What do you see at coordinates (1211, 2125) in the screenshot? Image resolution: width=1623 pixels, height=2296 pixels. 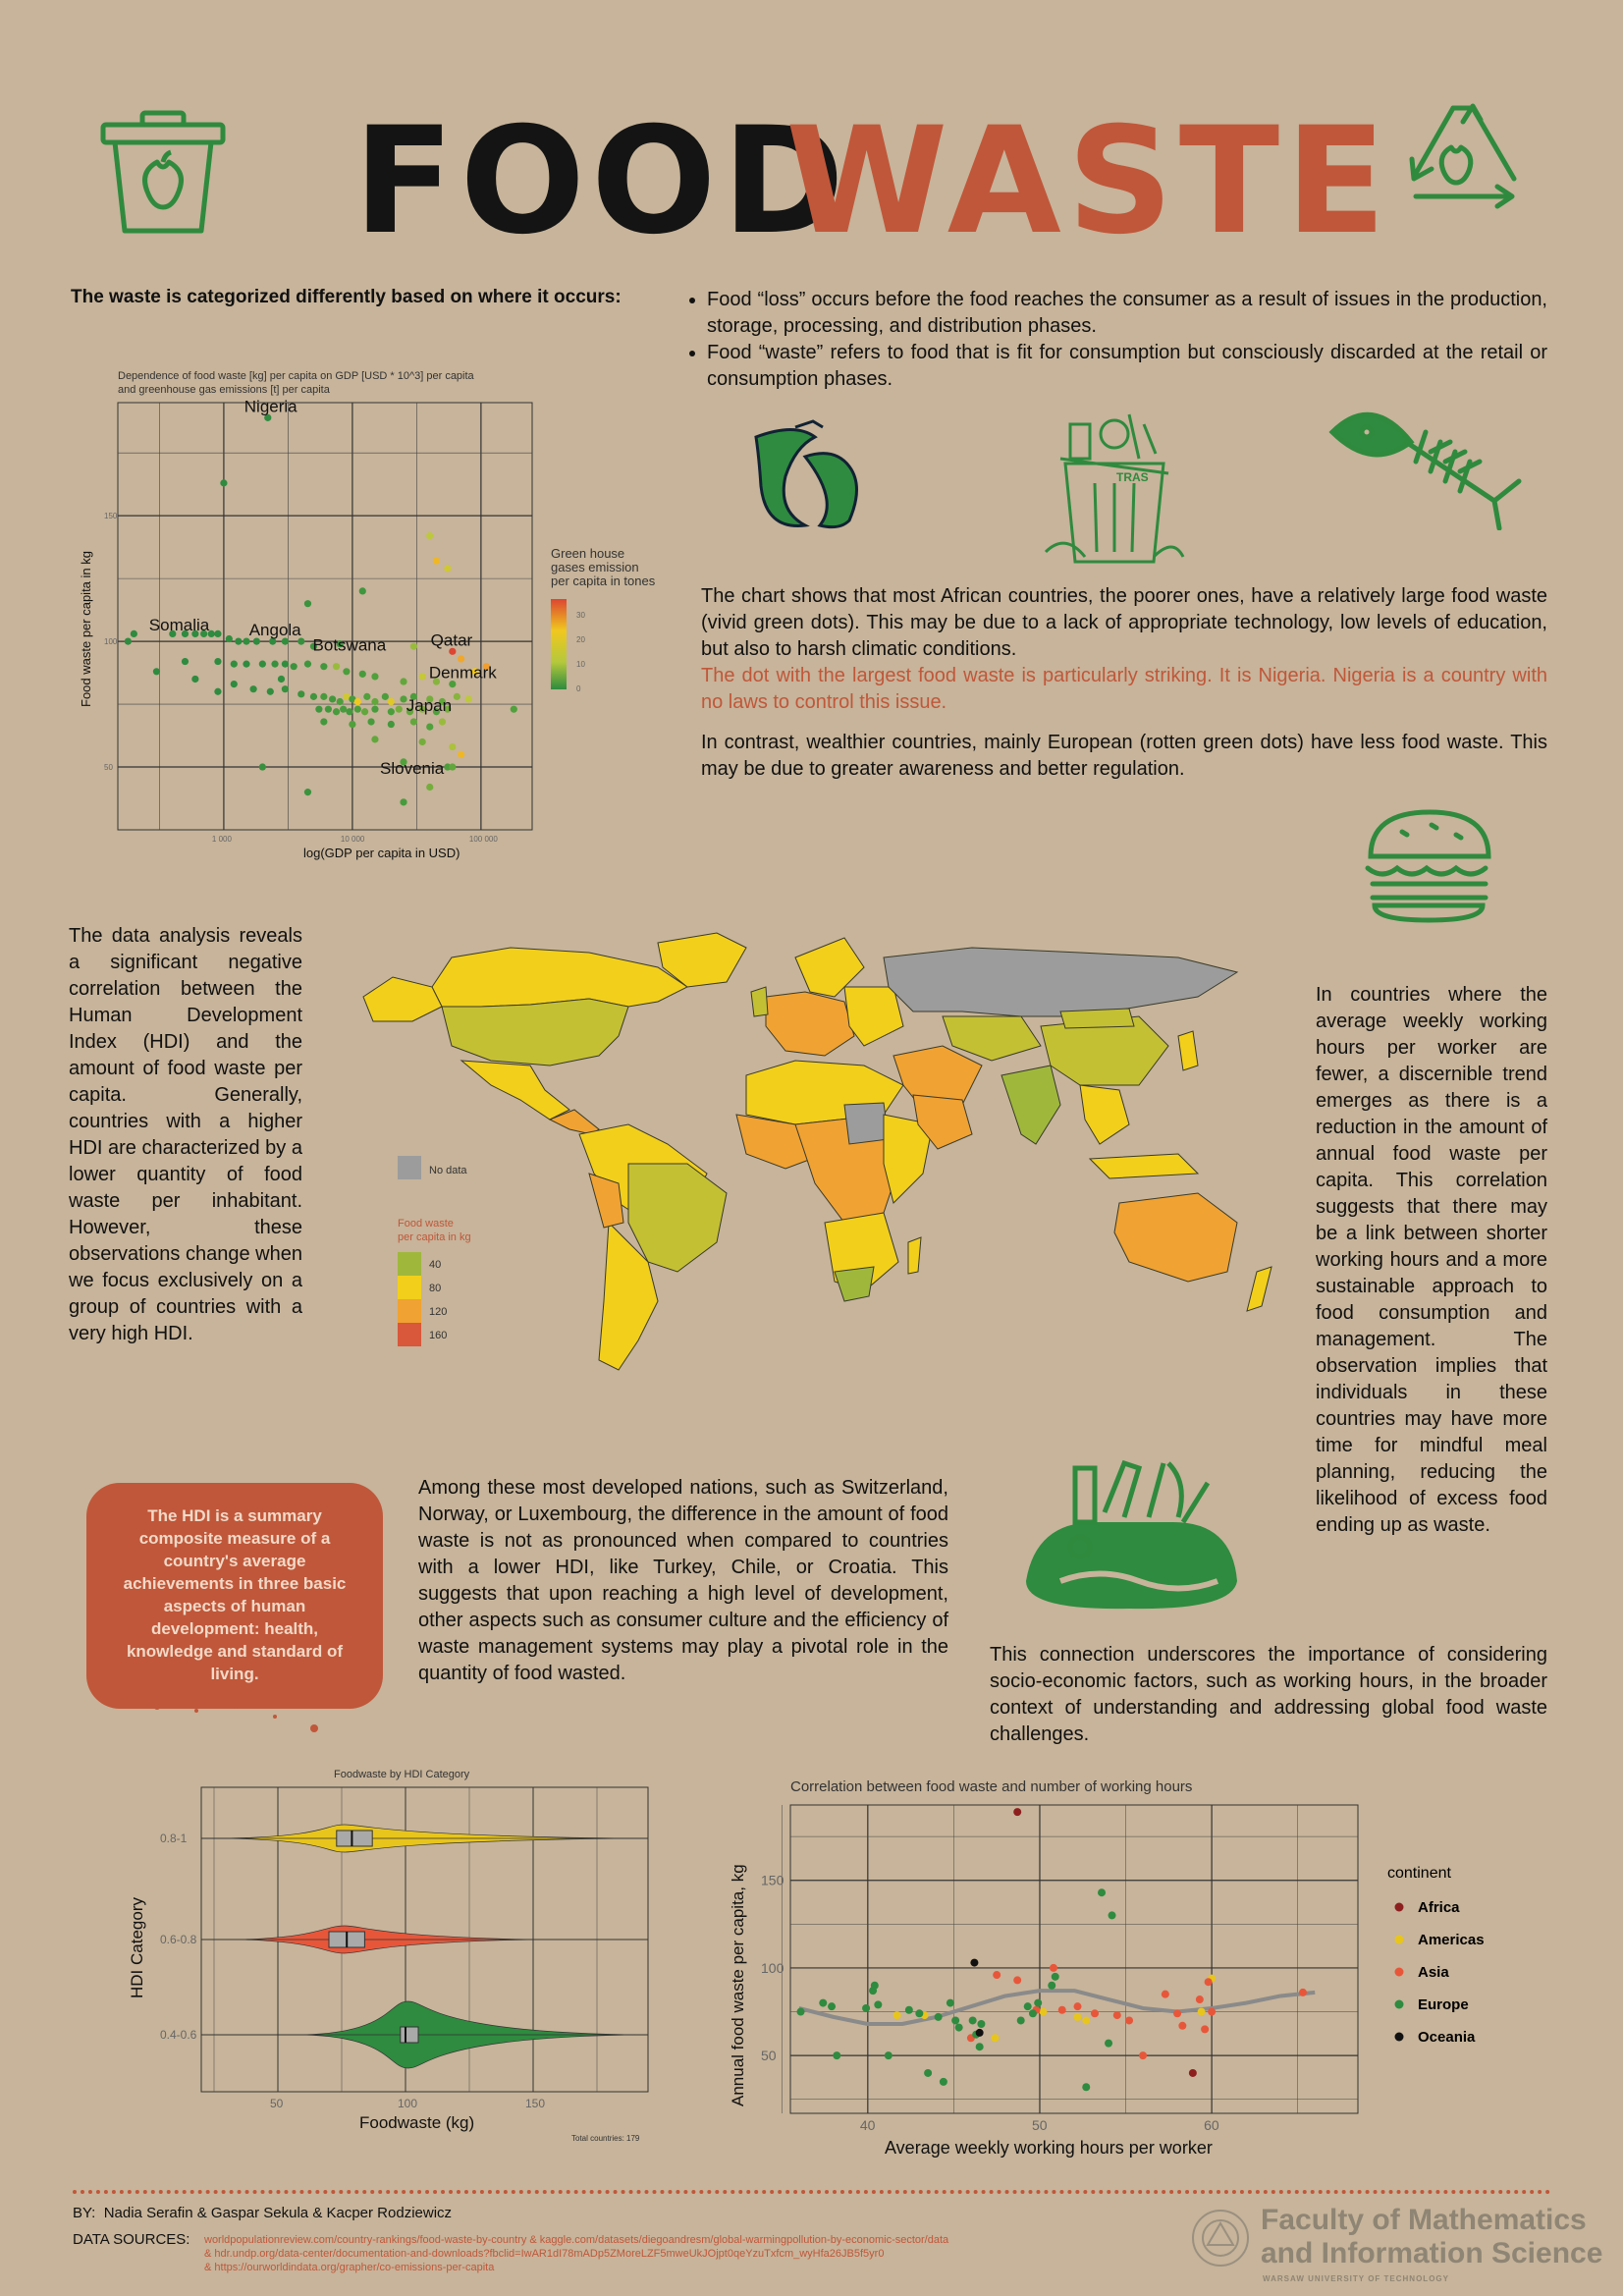 I see `hours-x-tick: 60` at bounding box center [1211, 2125].